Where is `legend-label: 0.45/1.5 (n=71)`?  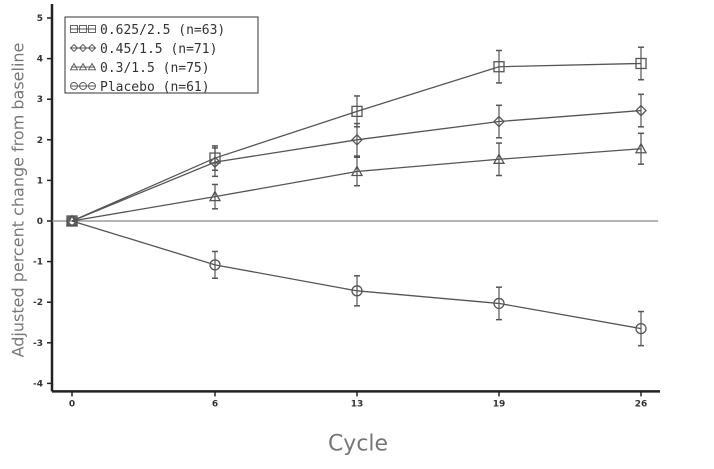 legend-label: 0.45/1.5 (n=71) is located at coordinates (158, 49).